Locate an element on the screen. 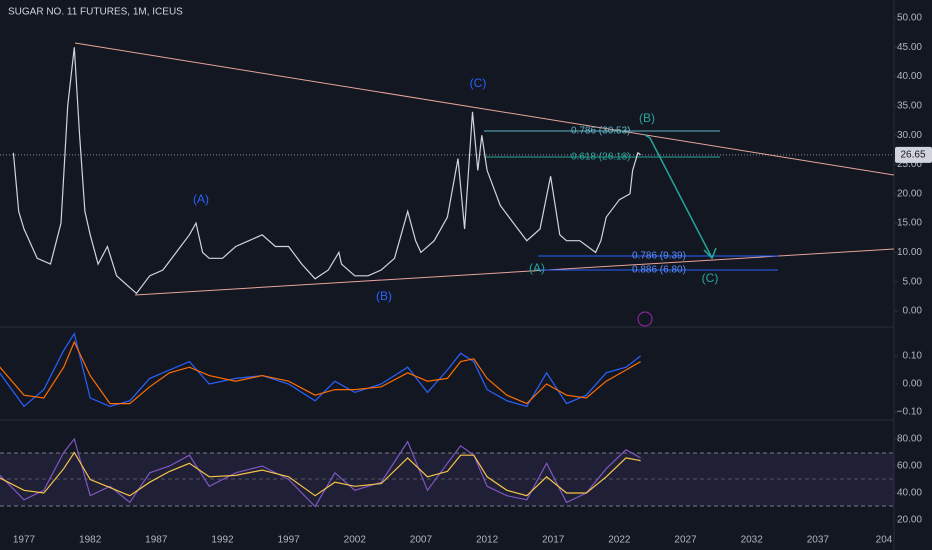 This screenshot has width=932, height=550. y-tick-label: 35.00 is located at coordinates (909, 106).